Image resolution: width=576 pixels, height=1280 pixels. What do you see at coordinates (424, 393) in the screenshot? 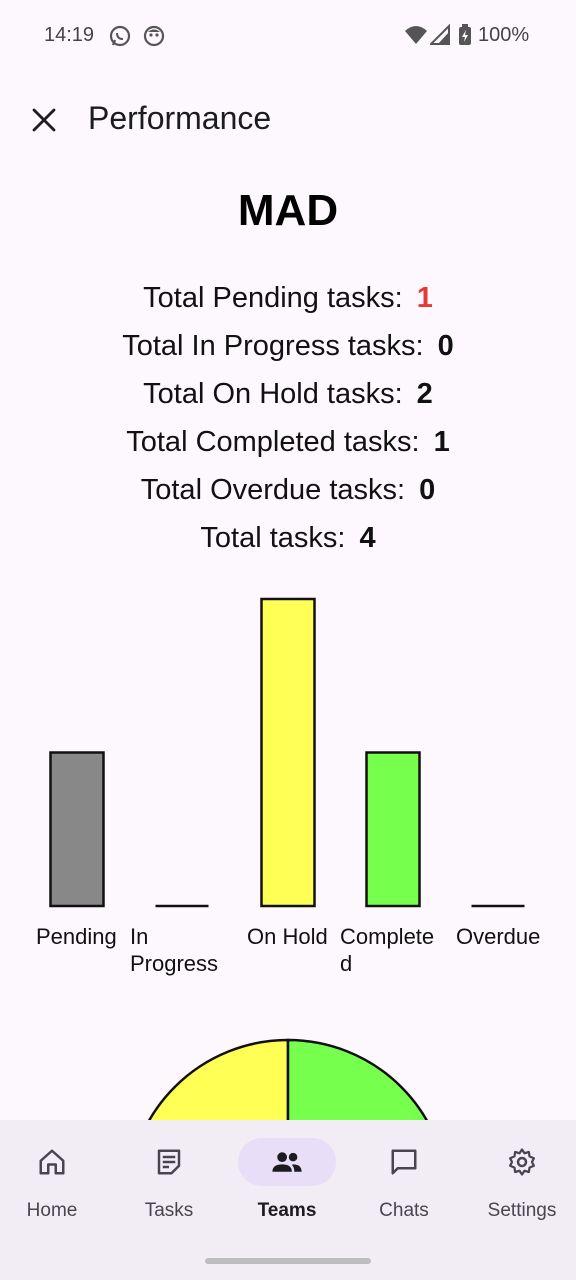
I see `stat-value: 2` at bounding box center [424, 393].